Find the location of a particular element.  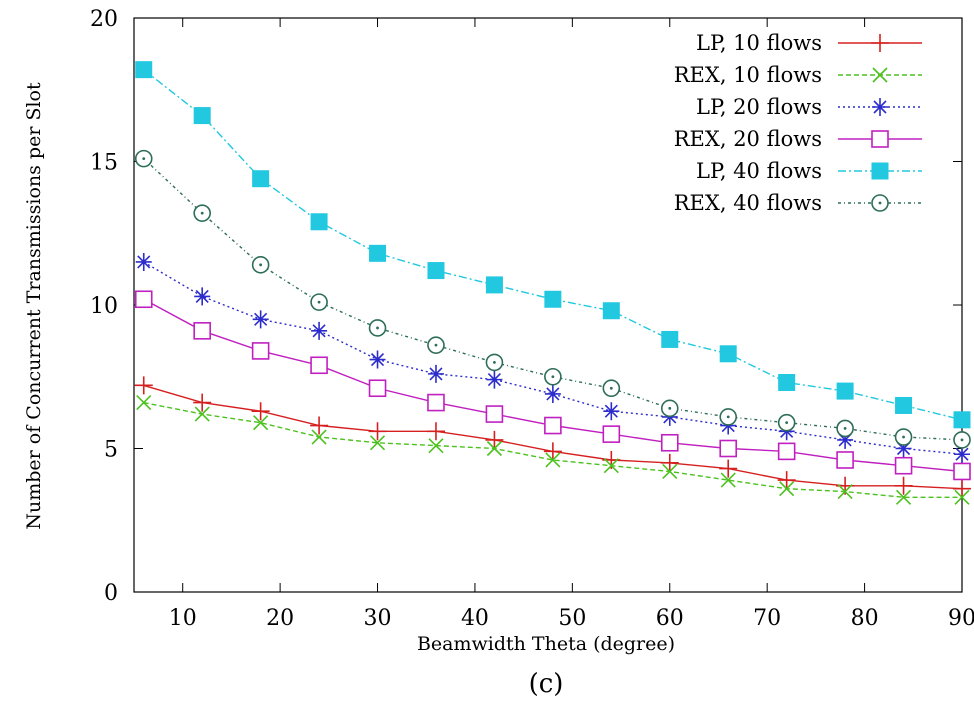

x-tick-label: 40 is located at coordinates (475, 618).